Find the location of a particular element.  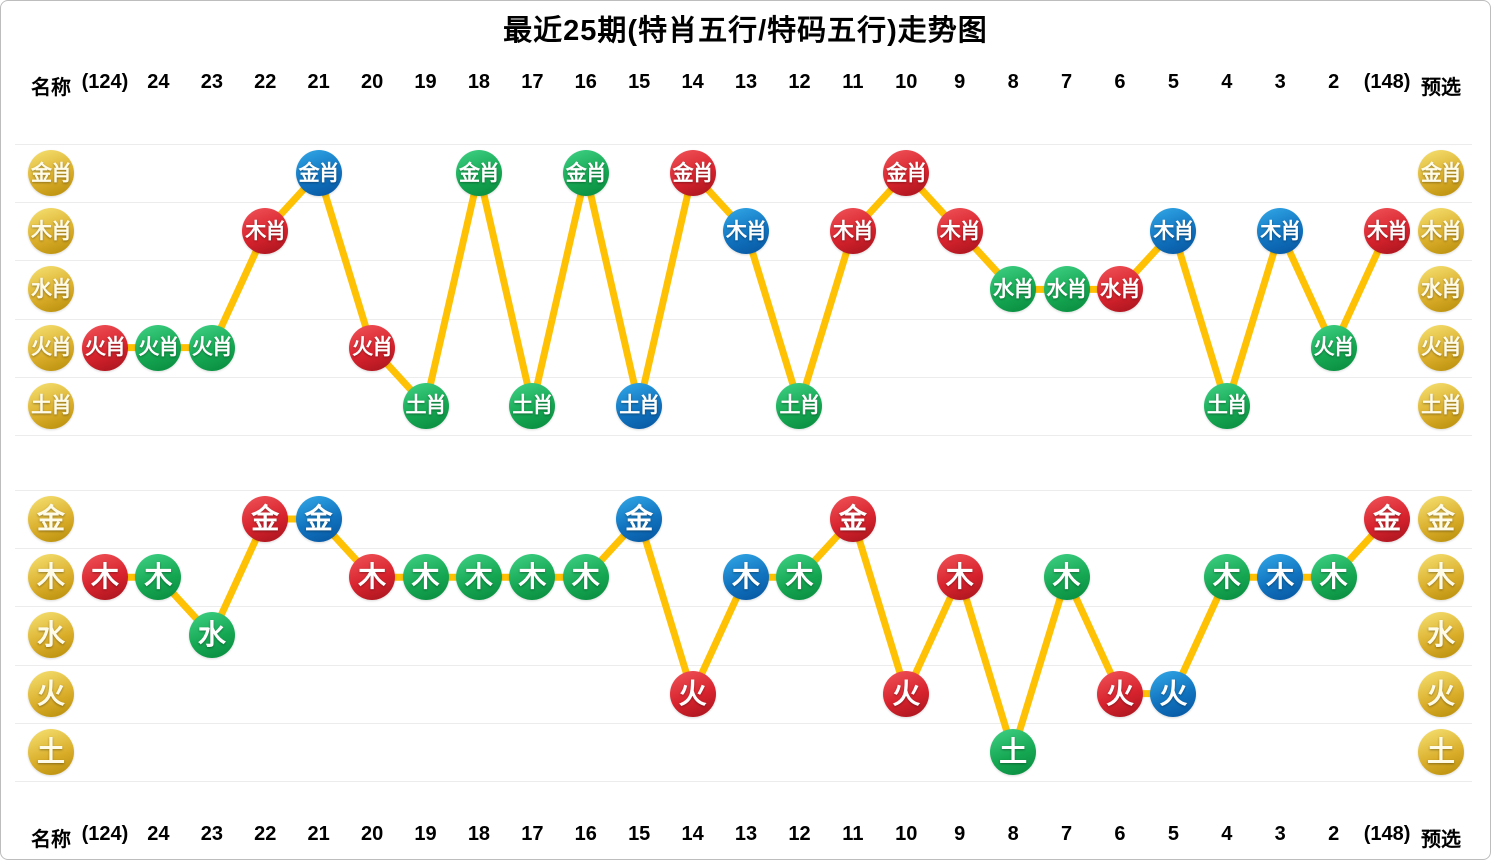

period-column-label: 16 is located at coordinates (585, 834).